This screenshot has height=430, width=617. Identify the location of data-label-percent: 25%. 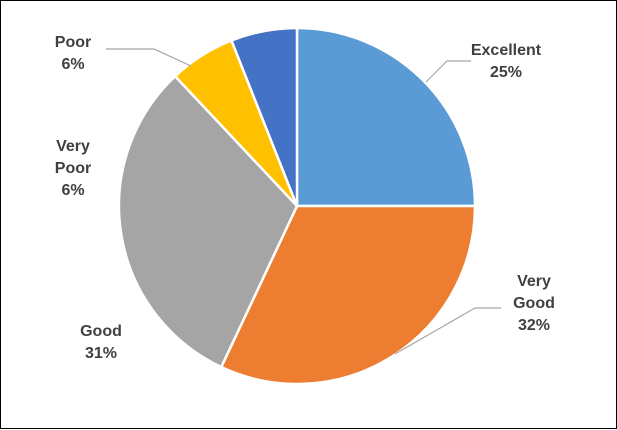
(506, 72).